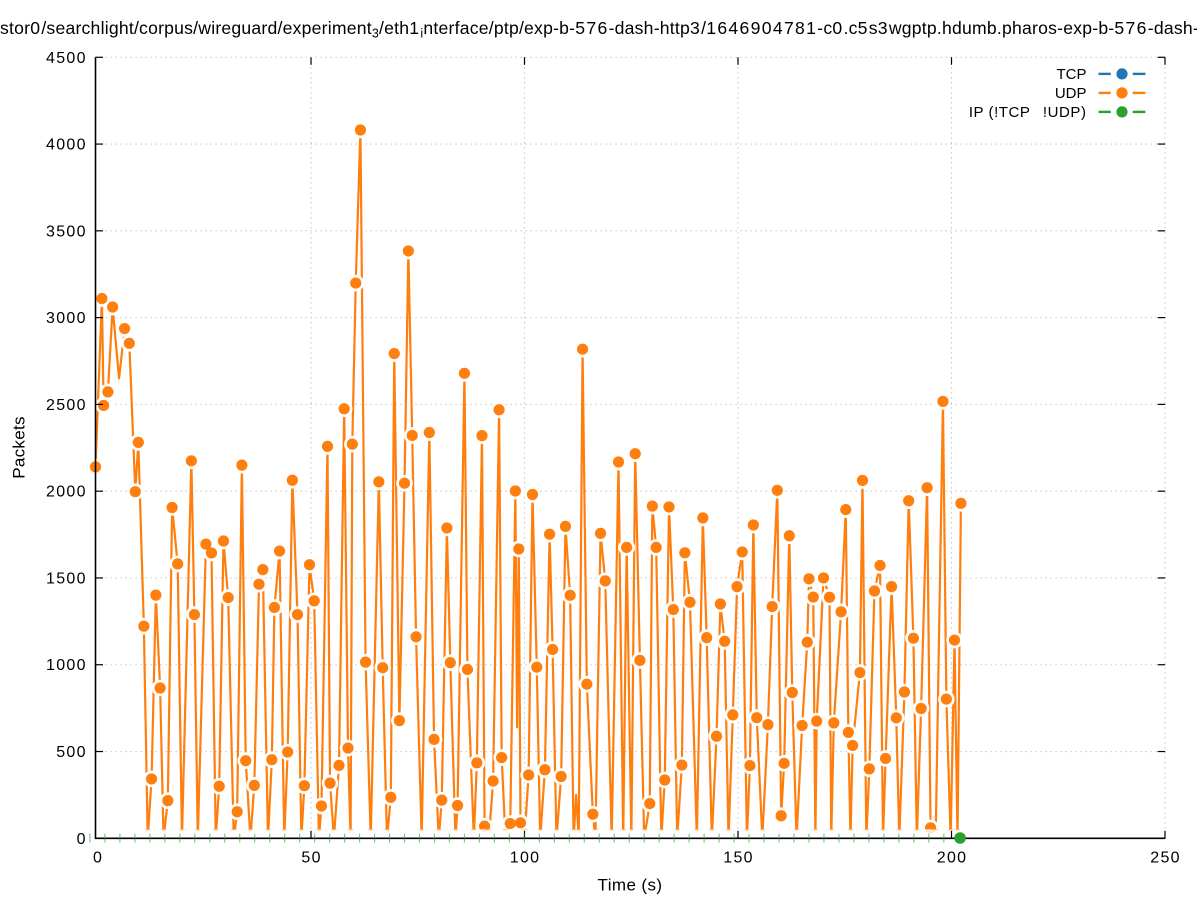  I want to click on svg-text: 4500, so click(66, 58).